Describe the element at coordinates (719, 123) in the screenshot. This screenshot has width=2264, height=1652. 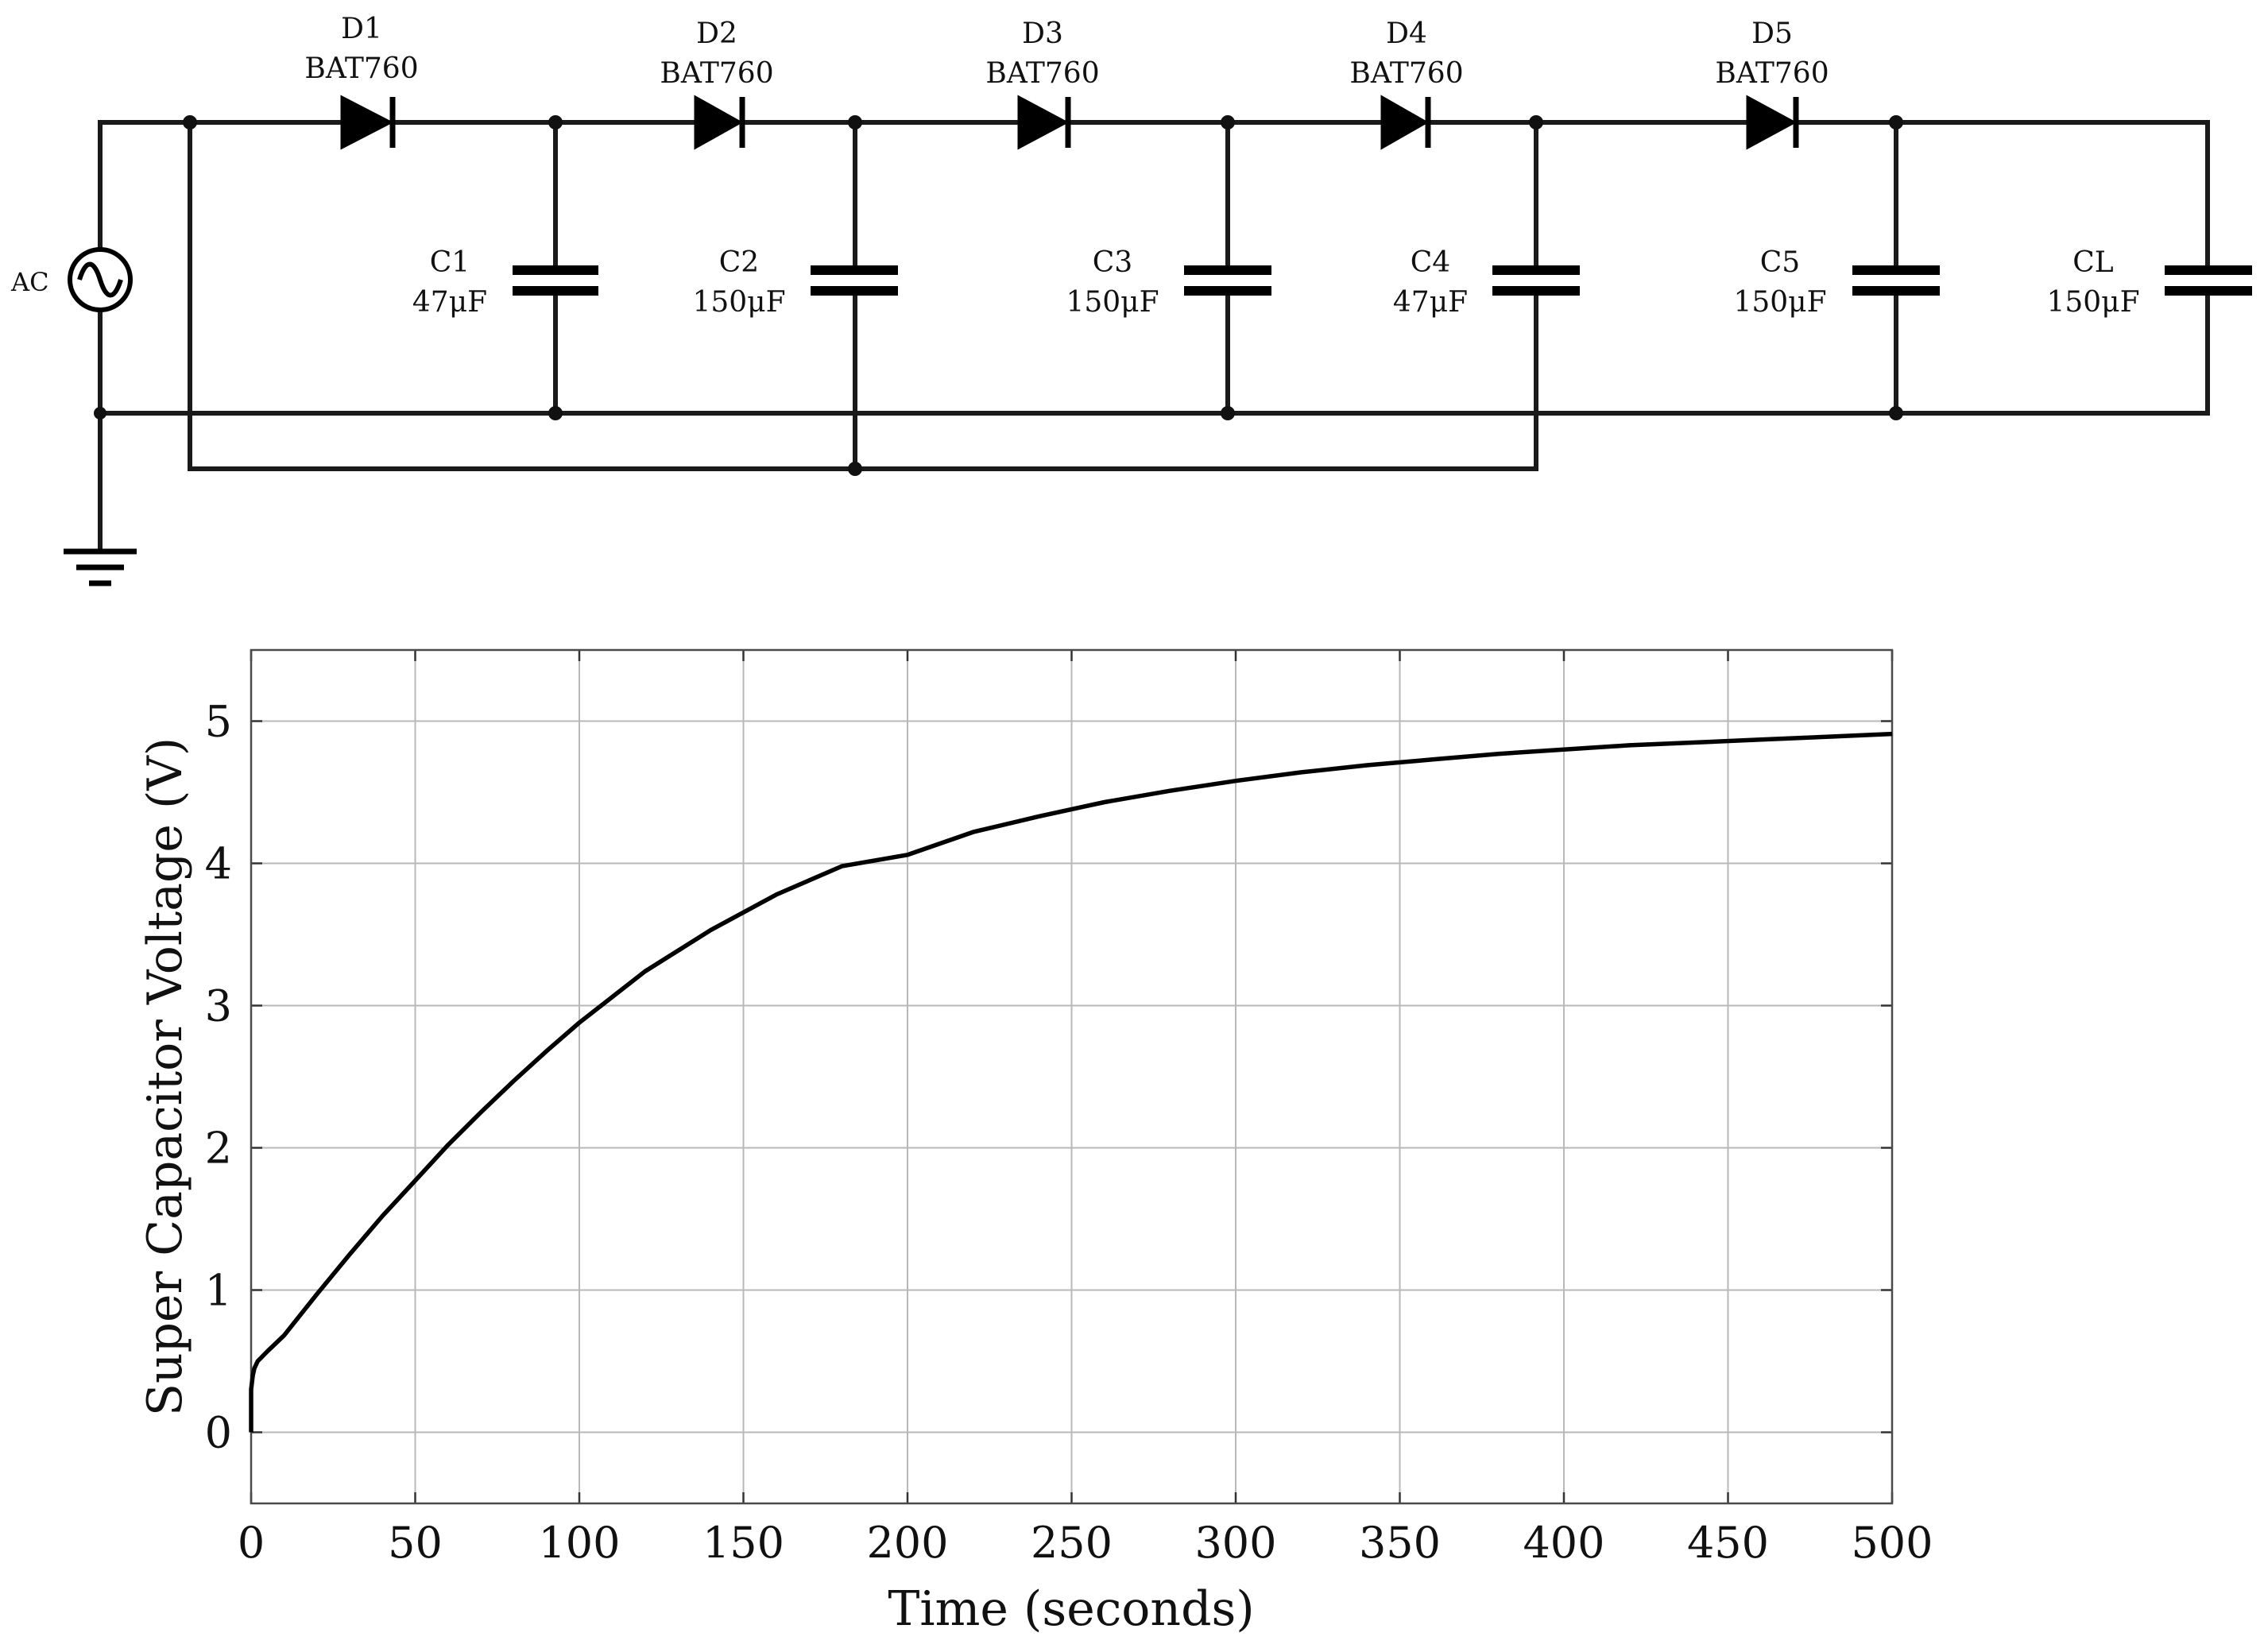
I see `diode-d2` at that location.